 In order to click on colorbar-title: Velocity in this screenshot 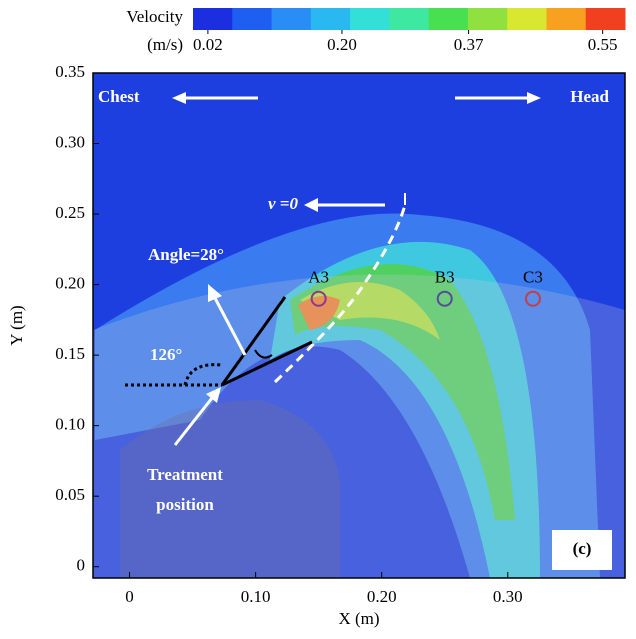, I will do `click(154, 16)`.